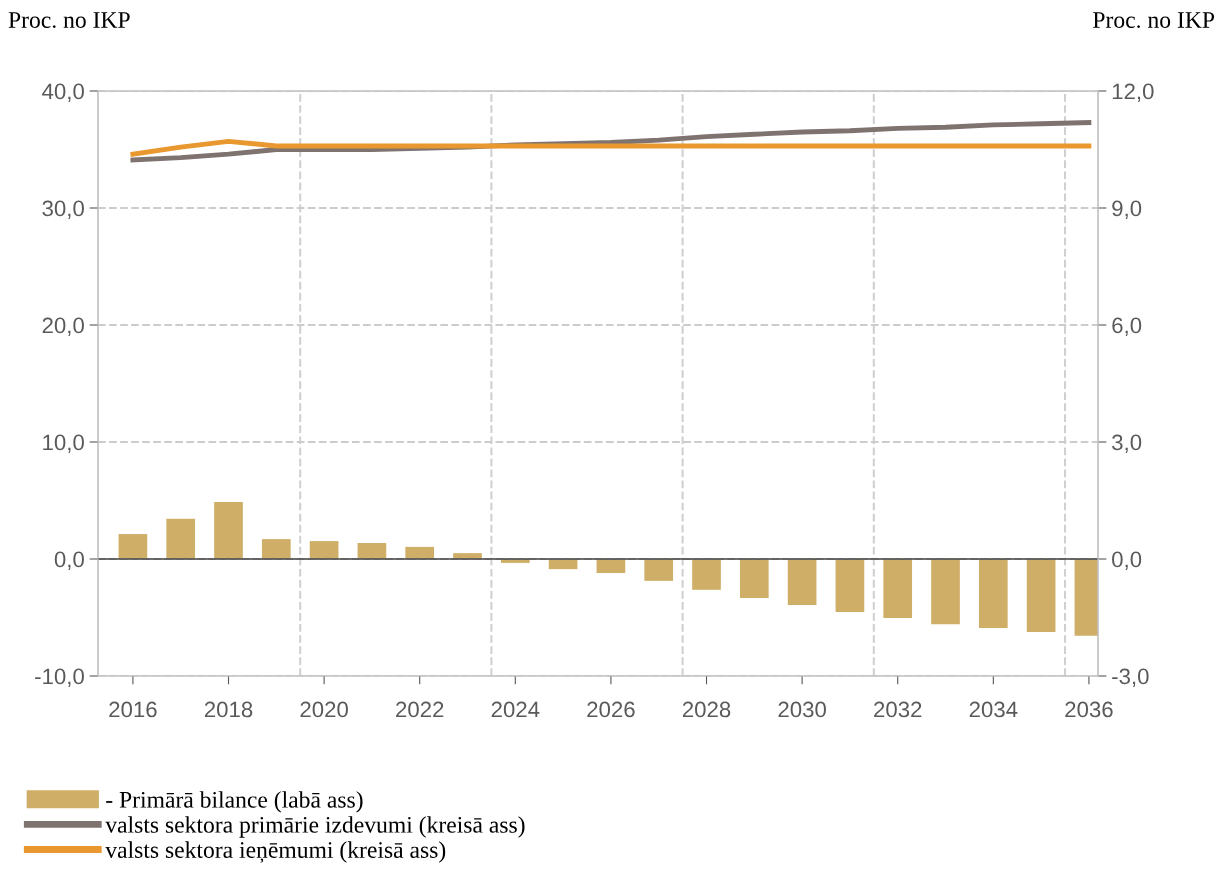  What do you see at coordinates (993, 709) in the screenshot?
I see `x-tick-label: 2034` at bounding box center [993, 709].